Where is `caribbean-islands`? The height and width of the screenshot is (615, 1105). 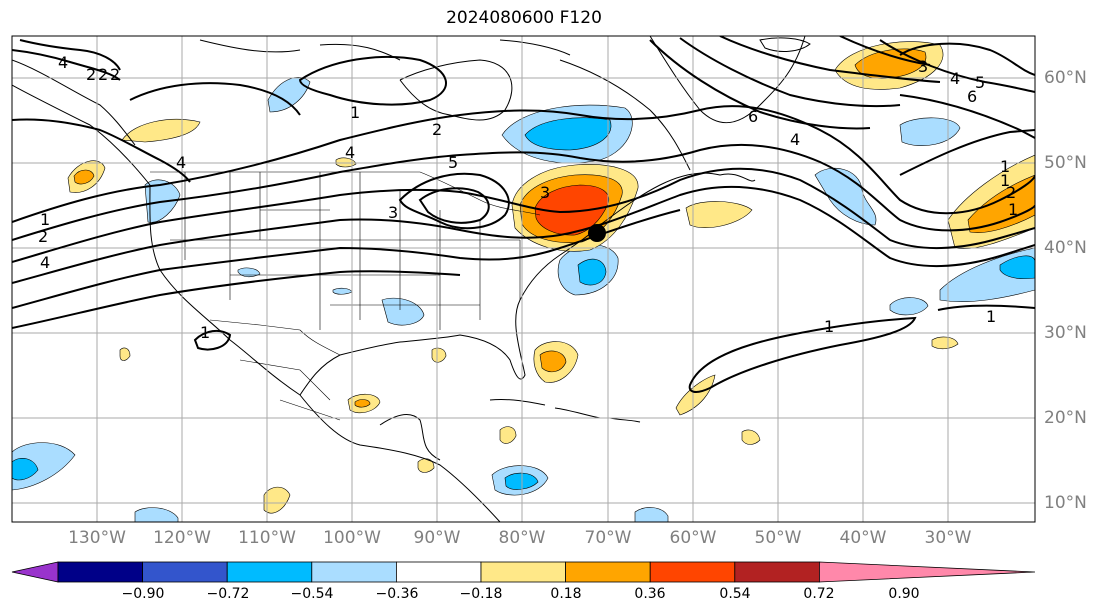
caribbean-islands is located at coordinates (565, 411).